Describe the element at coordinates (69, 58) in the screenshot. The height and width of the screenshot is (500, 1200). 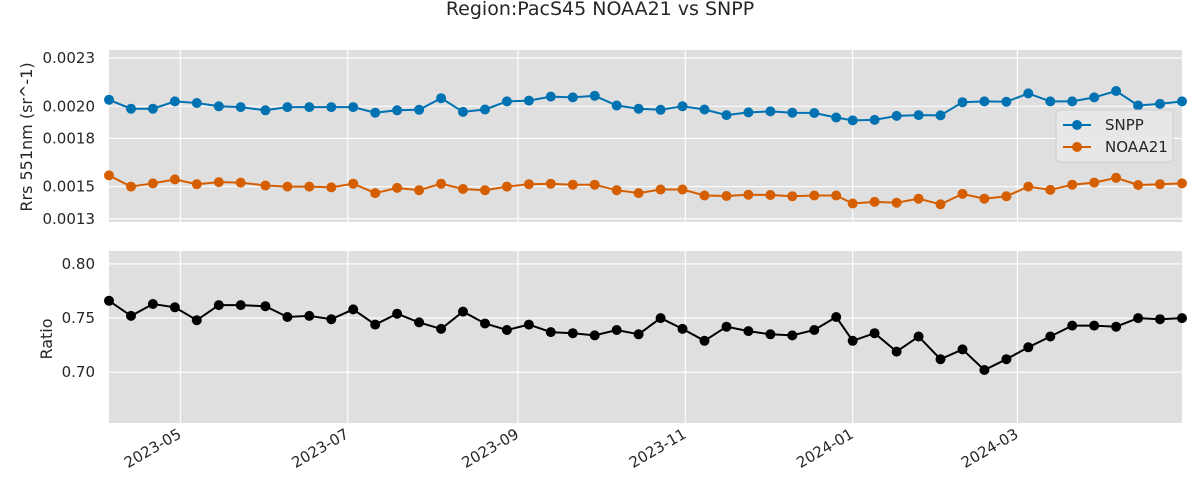
I see `y-tick-label: 0.0023` at that location.